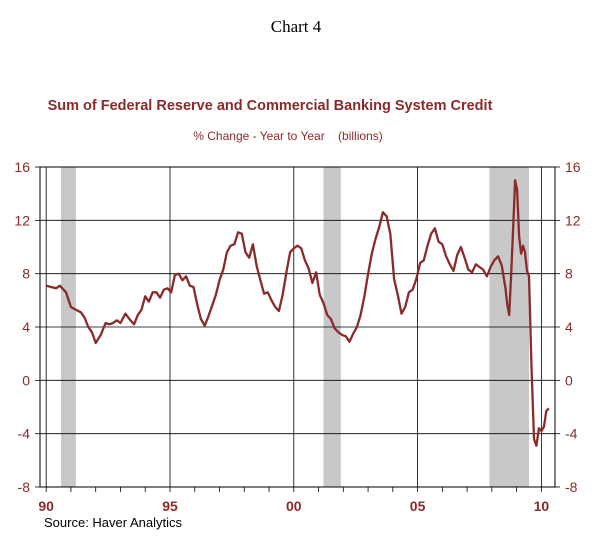 The width and height of the screenshot is (606, 546). Describe the element at coordinates (22, 220) in the screenshot. I see `y-tick-label-left: 12` at that location.